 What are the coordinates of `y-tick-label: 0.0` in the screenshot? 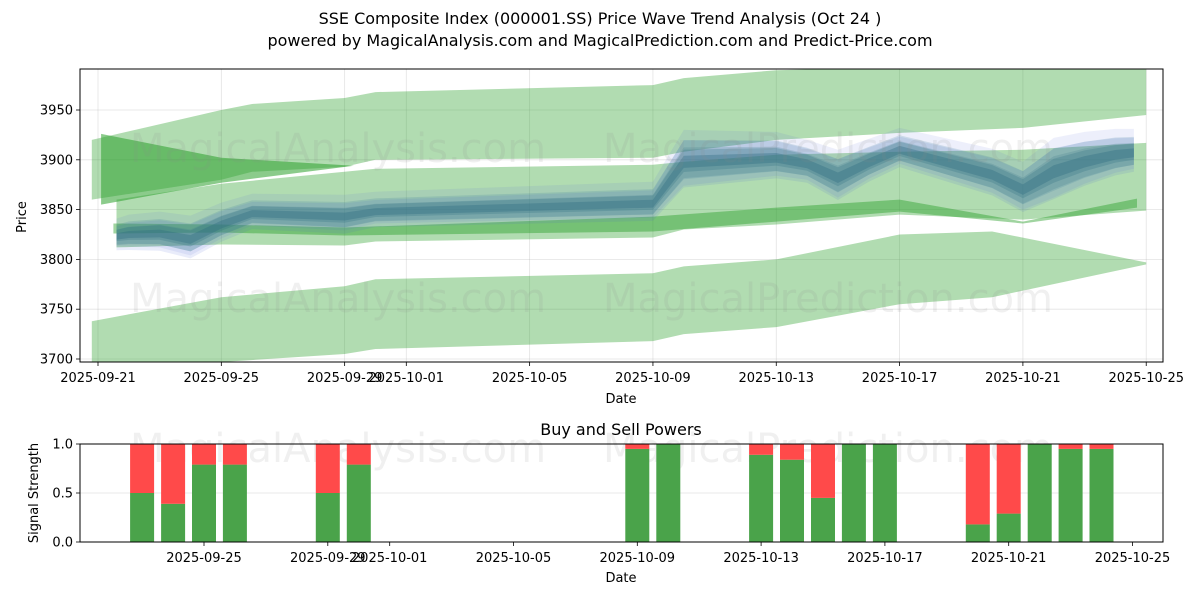 It's located at (62, 543).